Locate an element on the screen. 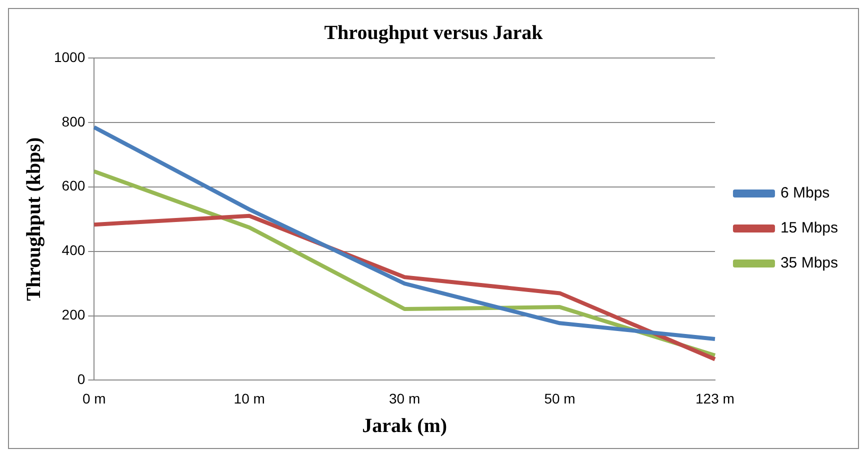 This screenshot has width=867, height=457. y-tick-label: 0 is located at coordinates (81, 379).